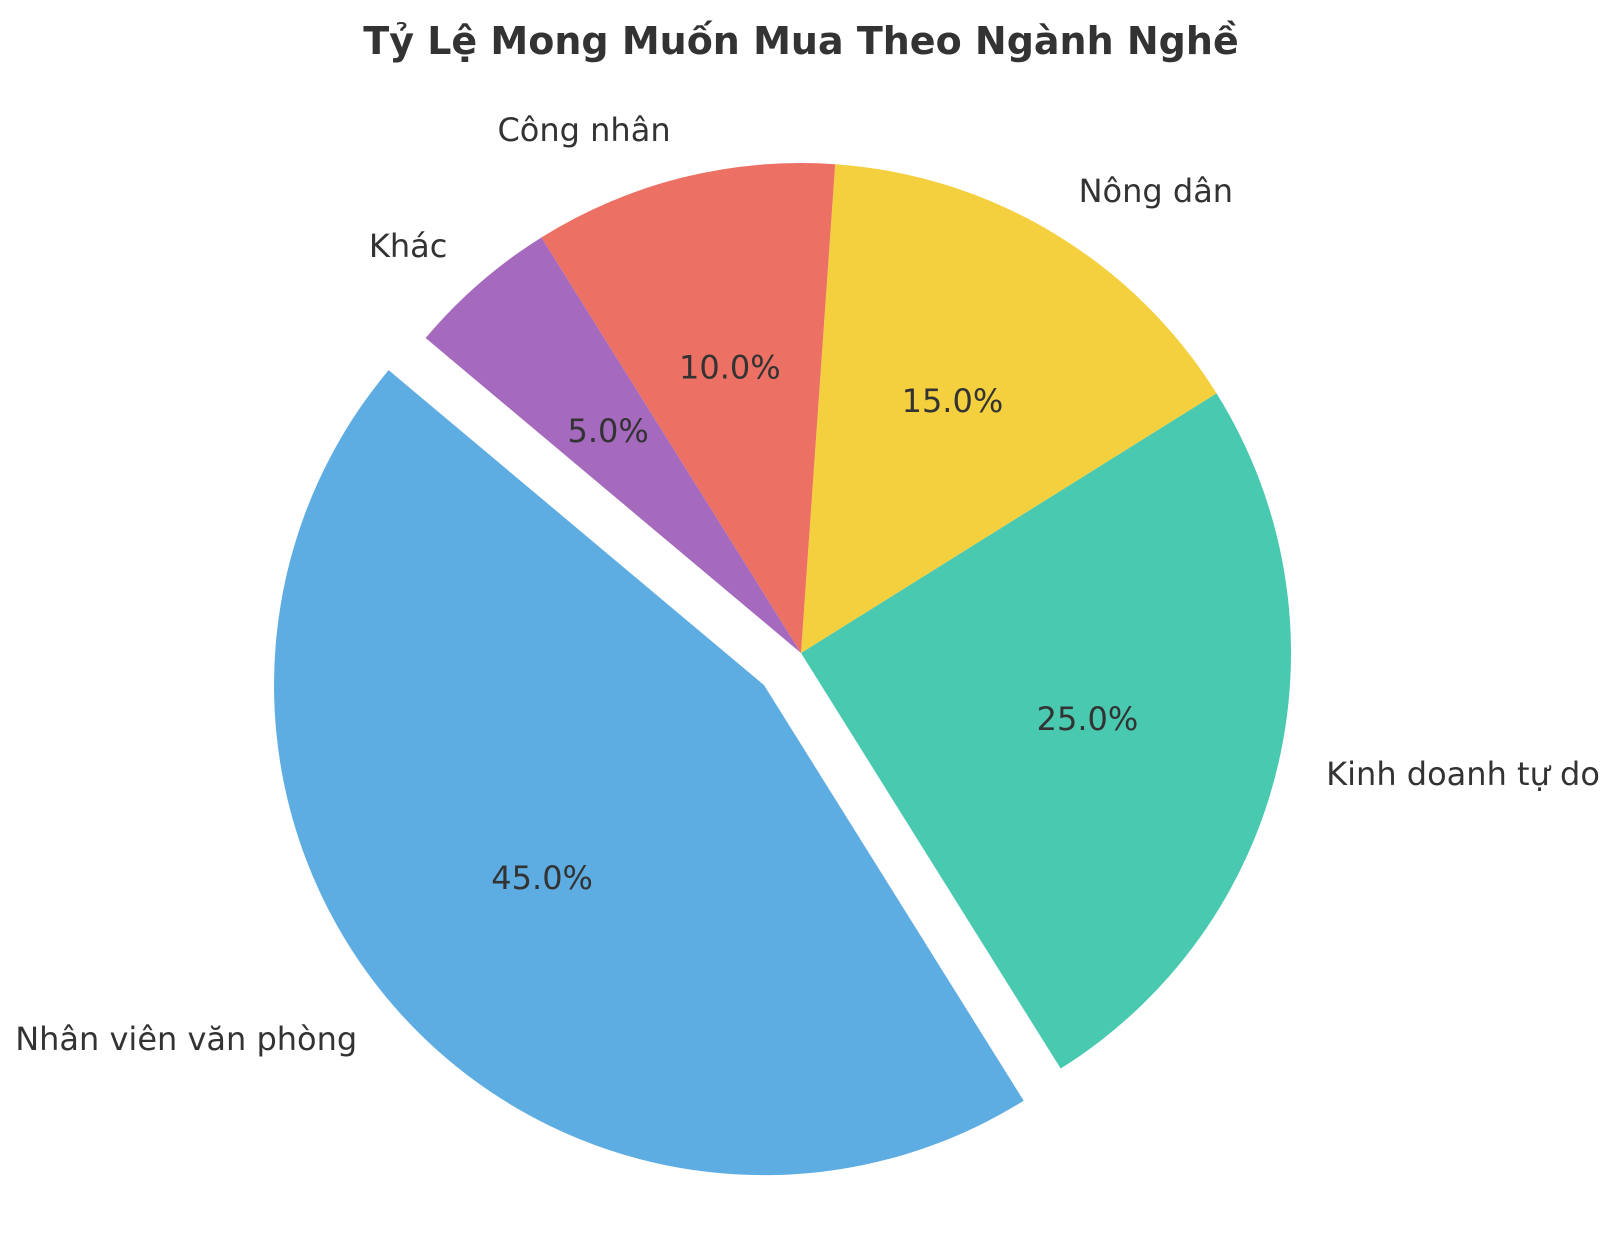 The image size is (1602, 1254). I want to click on pct-label-cong-nhan: 10.0%, so click(730, 368).